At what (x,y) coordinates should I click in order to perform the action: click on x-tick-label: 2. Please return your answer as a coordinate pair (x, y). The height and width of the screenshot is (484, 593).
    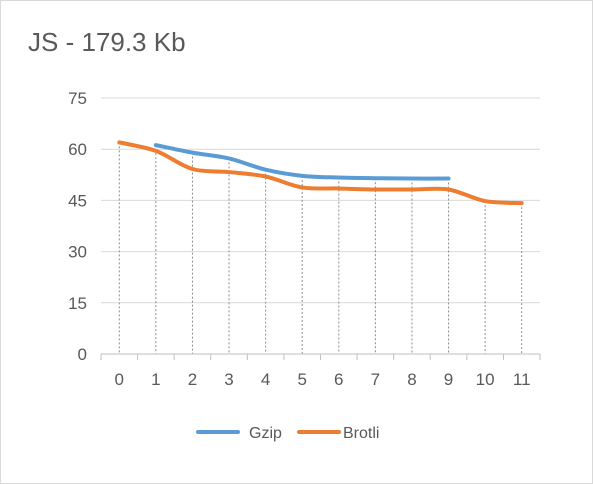
    Looking at the image, I should click on (192, 379).